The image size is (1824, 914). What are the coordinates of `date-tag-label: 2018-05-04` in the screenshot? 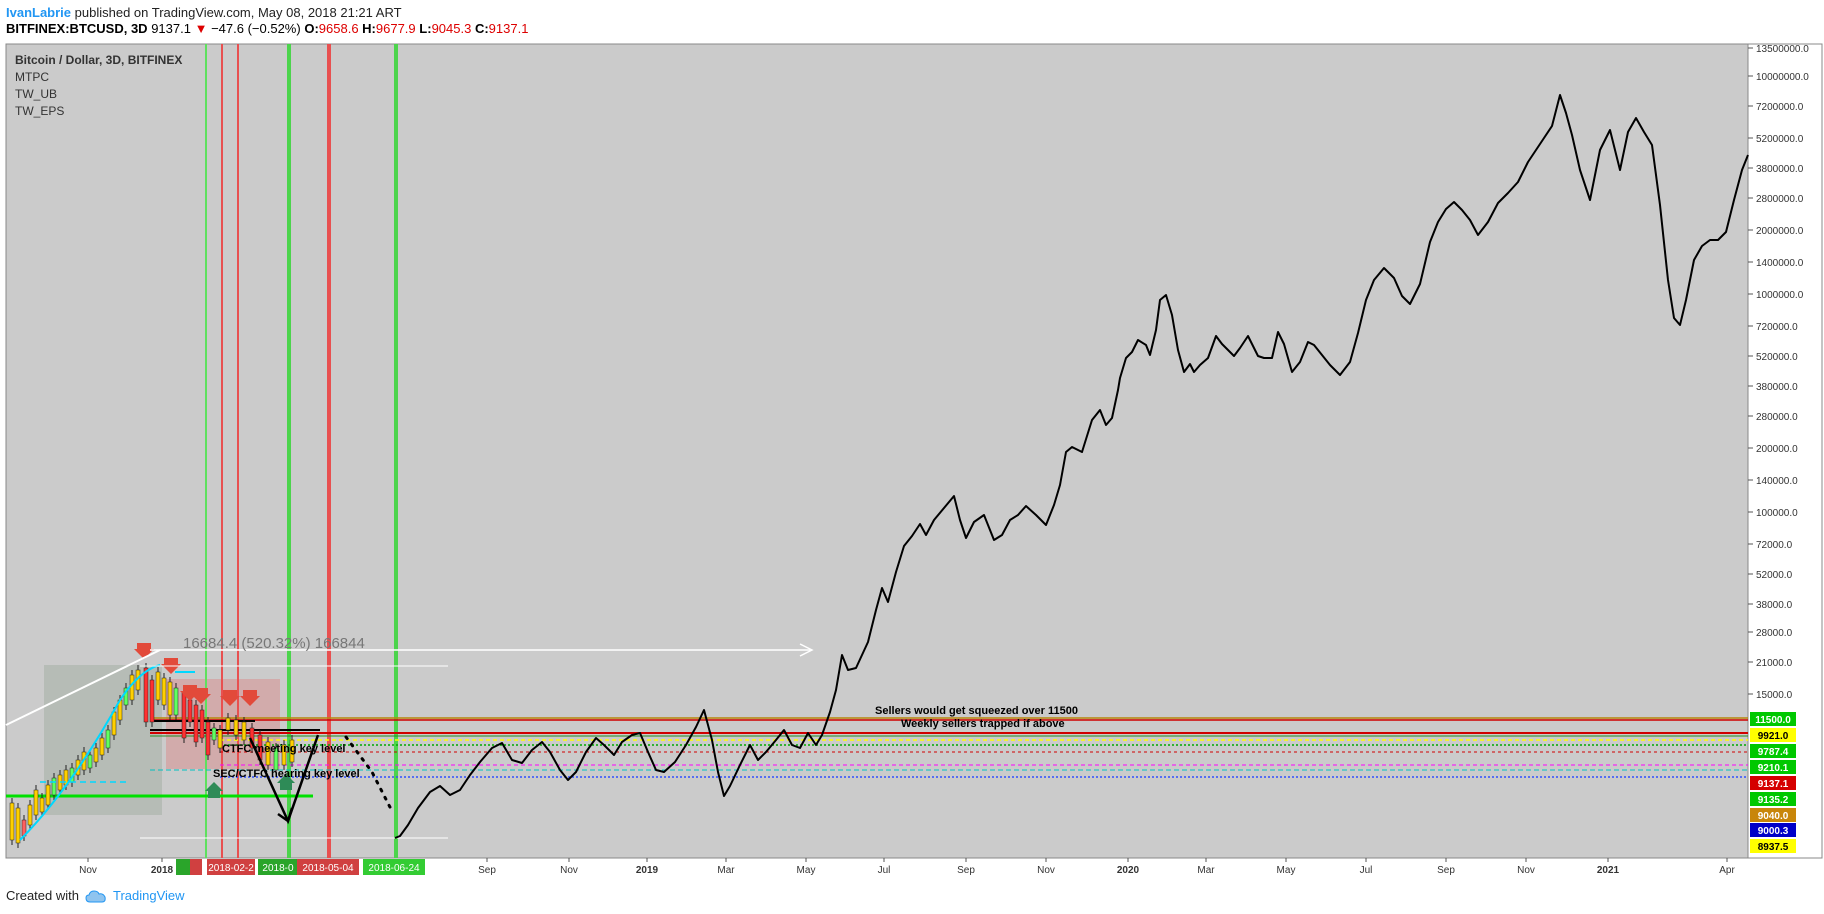 It's located at (328, 868).